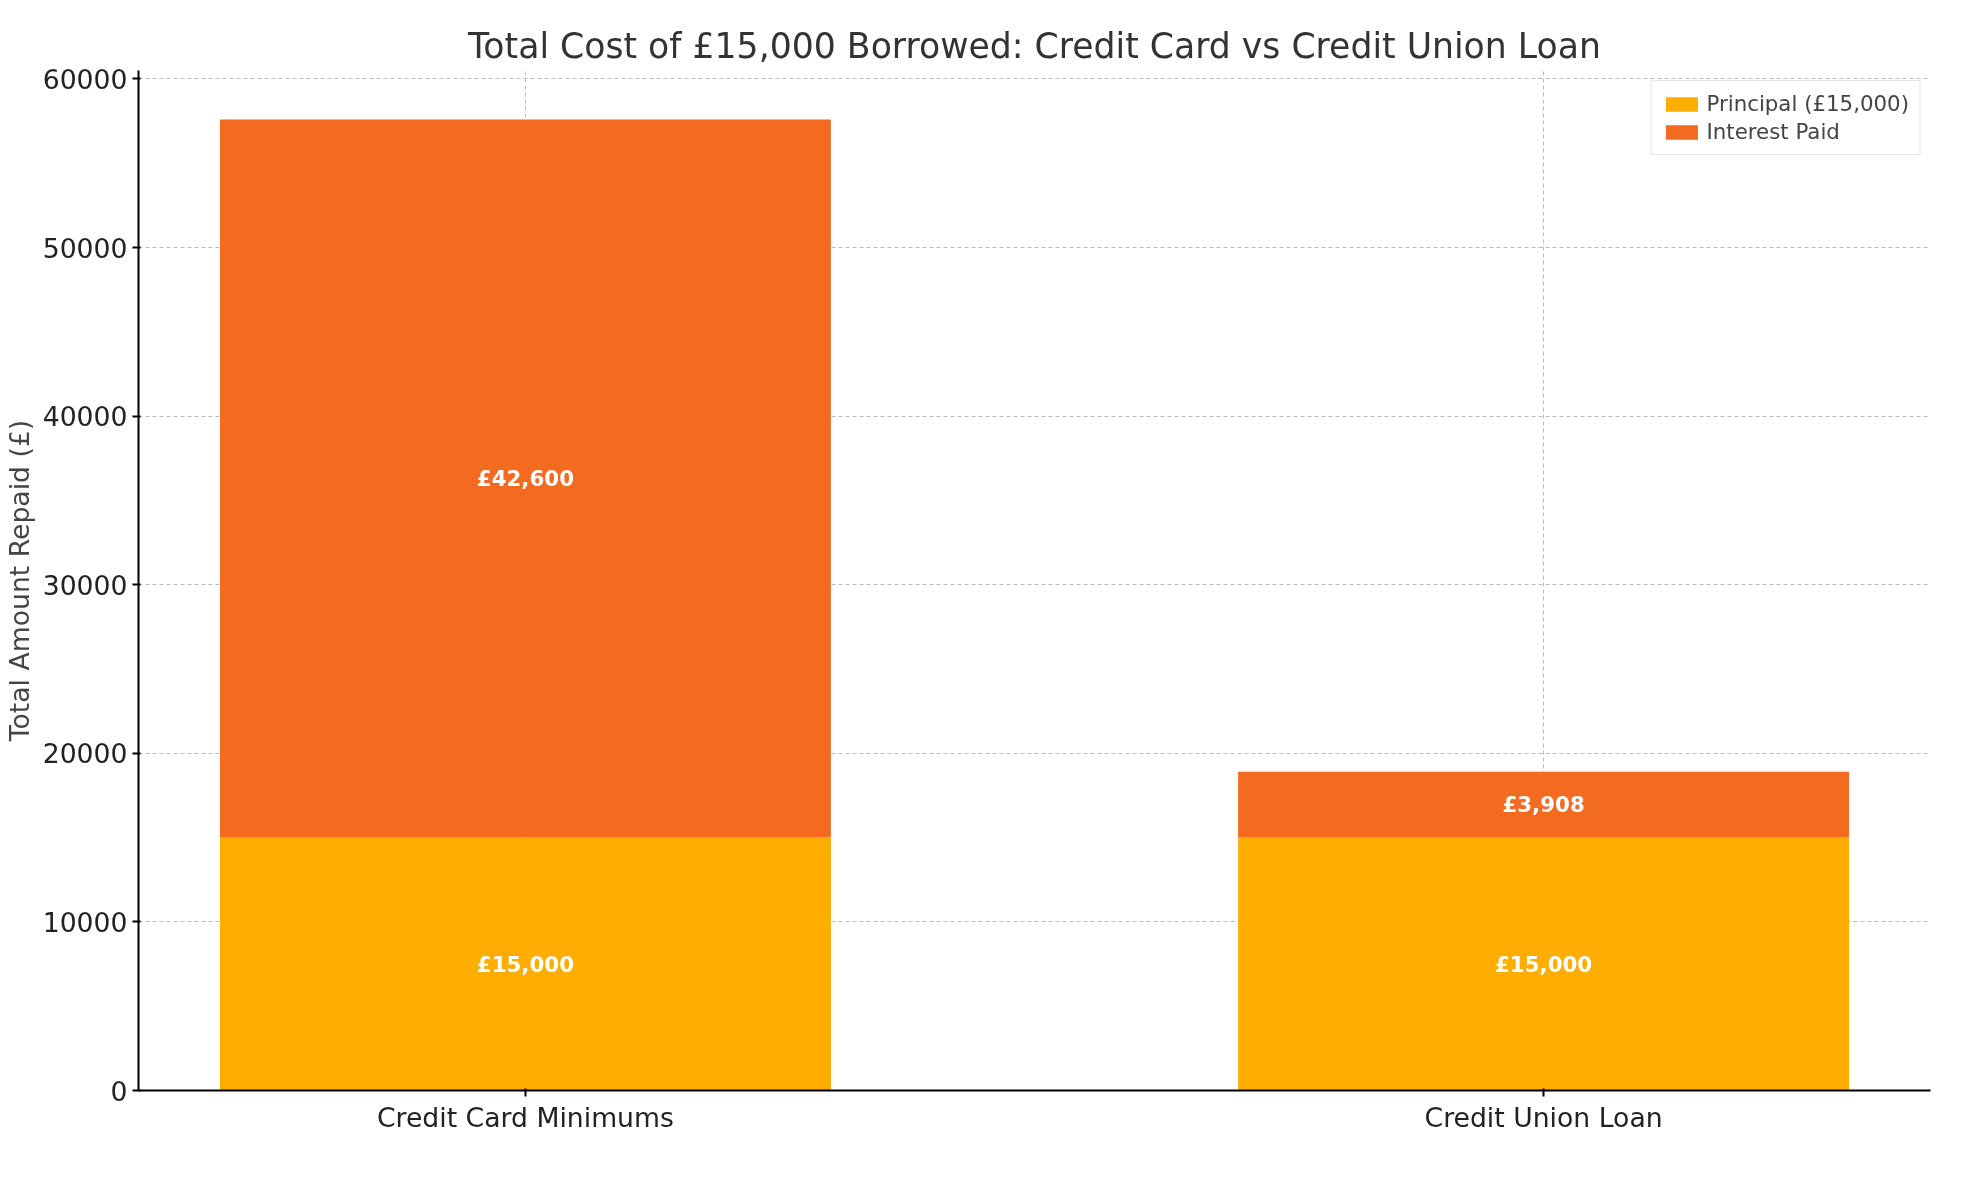 The width and height of the screenshot is (1979, 1180). I want to click on chart-title: Total Cost of £15,000 Borrowed: Credit Card vs Credit Union Loan, so click(1034, 45).